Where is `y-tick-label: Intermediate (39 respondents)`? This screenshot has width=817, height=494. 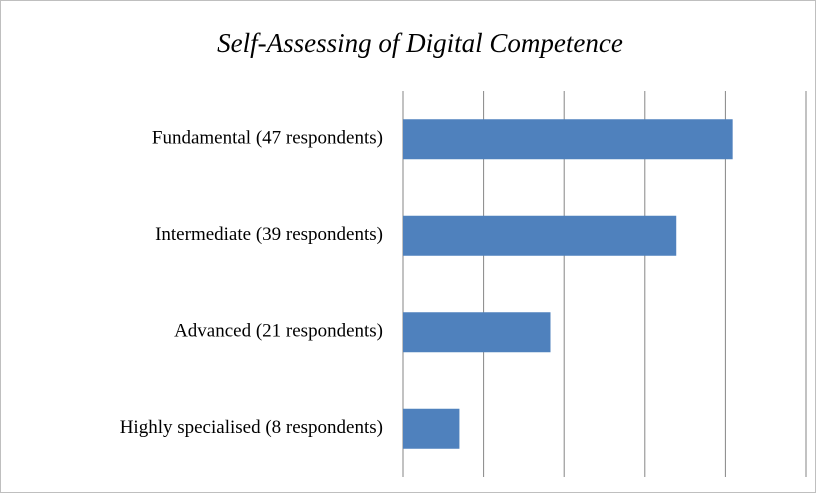
y-tick-label: Intermediate (39 respondents) is located at coordinates (269, 234).